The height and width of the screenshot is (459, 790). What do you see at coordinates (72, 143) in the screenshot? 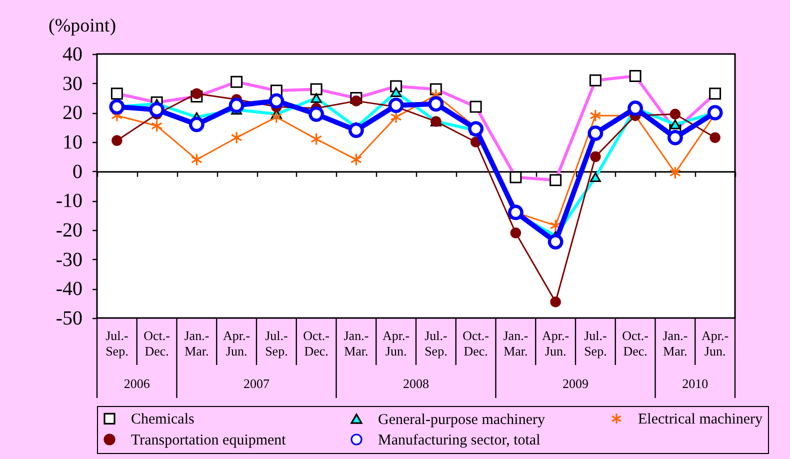
I see `y-tick-label: 10` at bounding box center [72, 143].